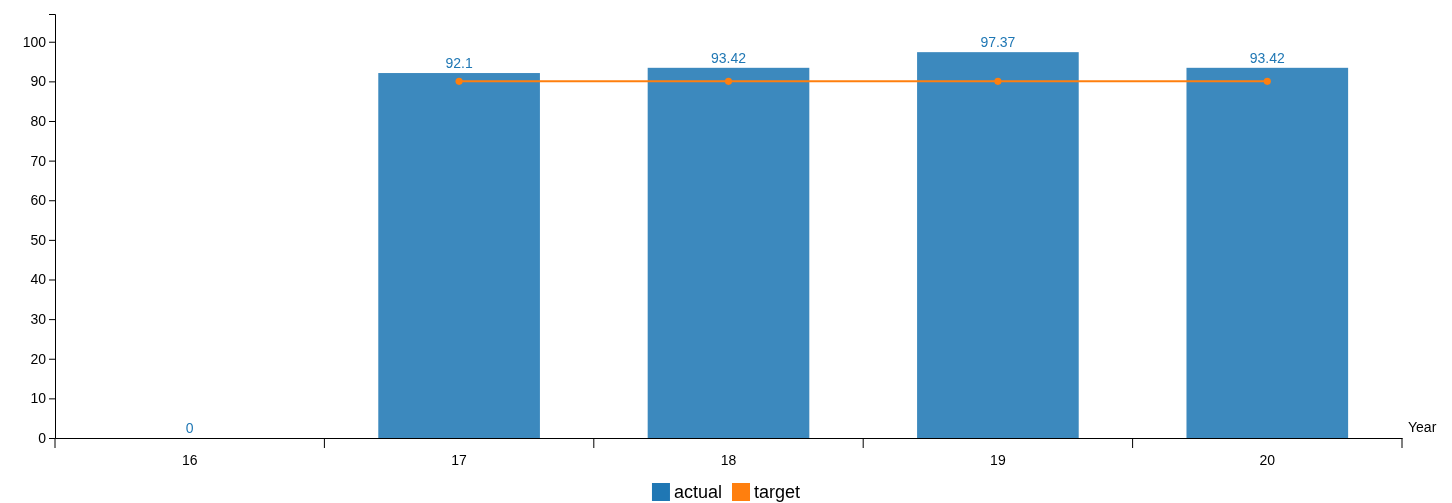 Image resolution: width=1452 pixels, height=503 pixels. Describe the element at coordinates (38, 358) in the screenshot. I see `y-tick-label: 20` at that location.